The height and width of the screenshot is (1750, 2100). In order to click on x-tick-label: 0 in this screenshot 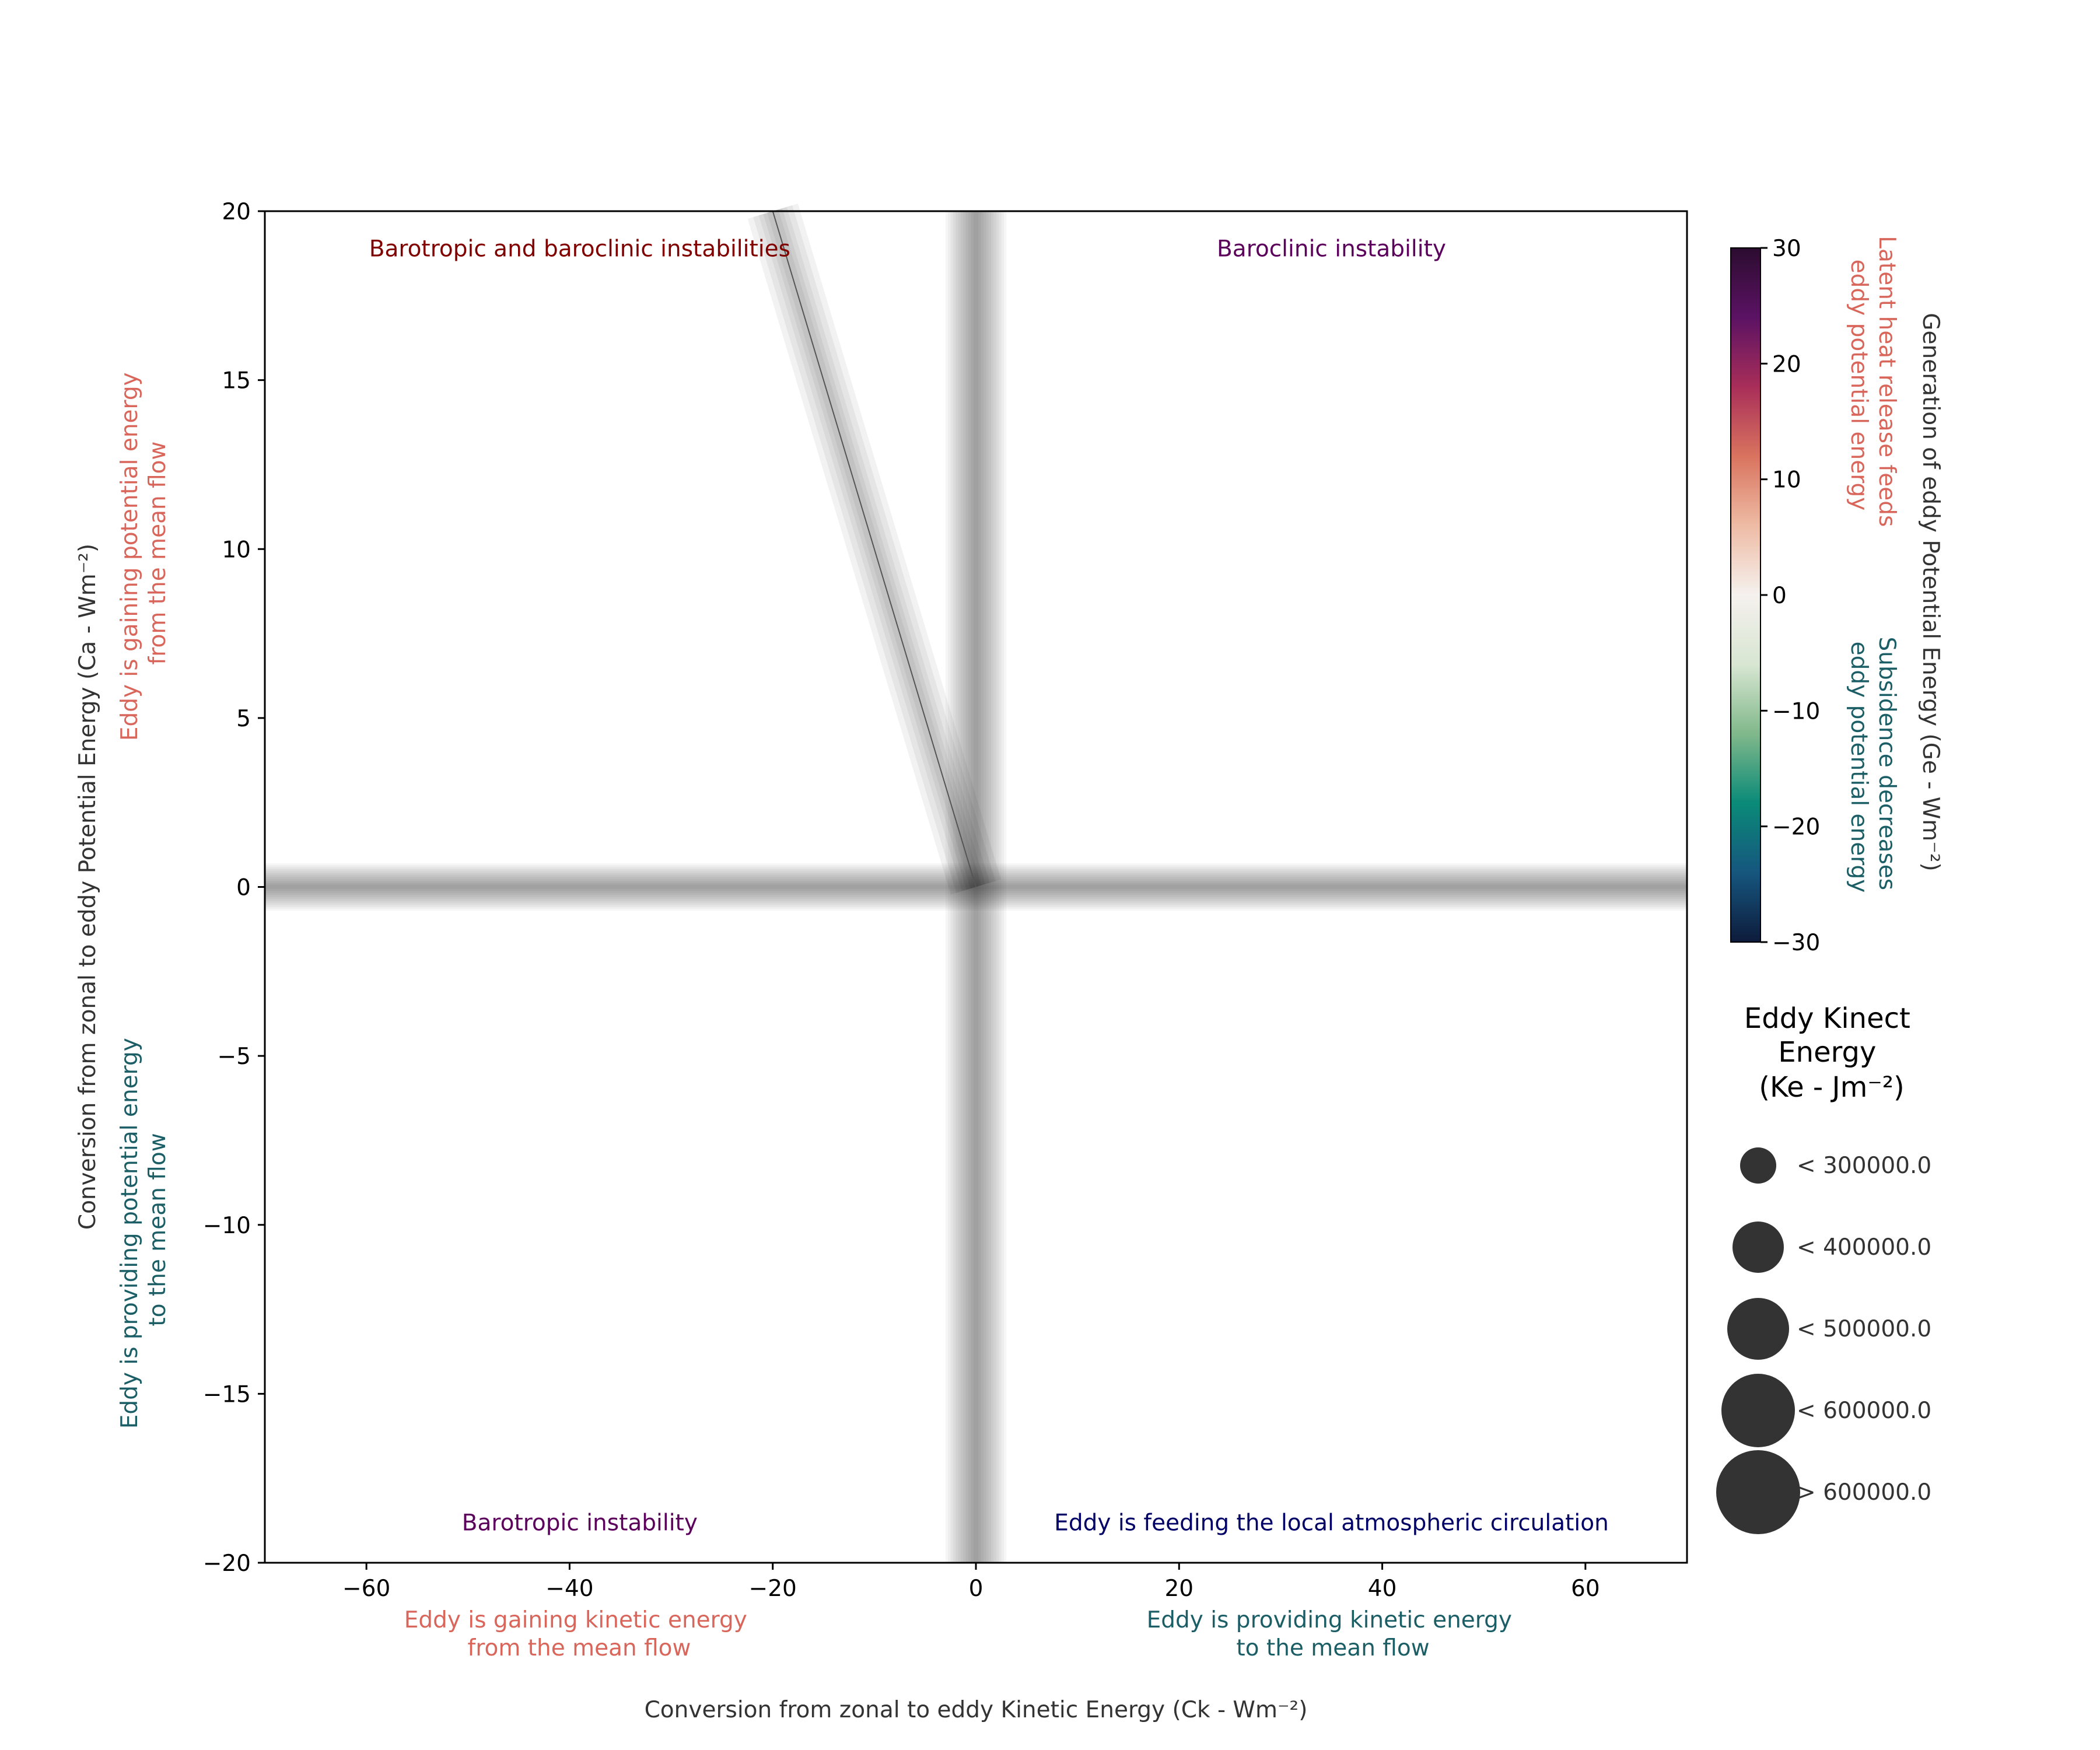, I will do `click(977, 1589)`.